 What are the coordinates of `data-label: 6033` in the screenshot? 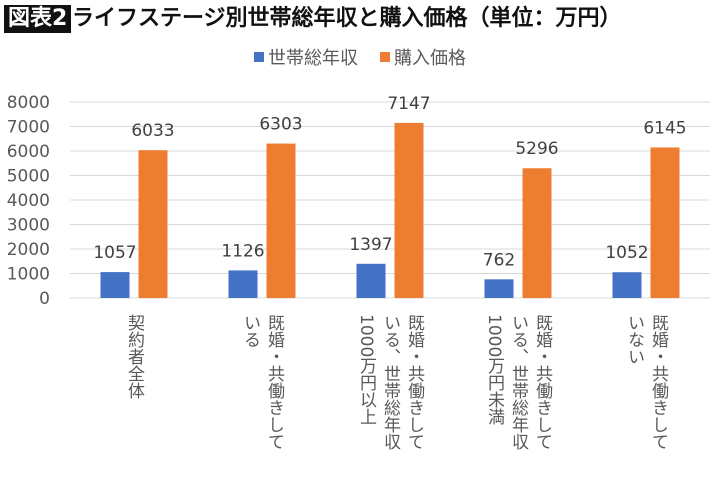 It's located at (152, 131).